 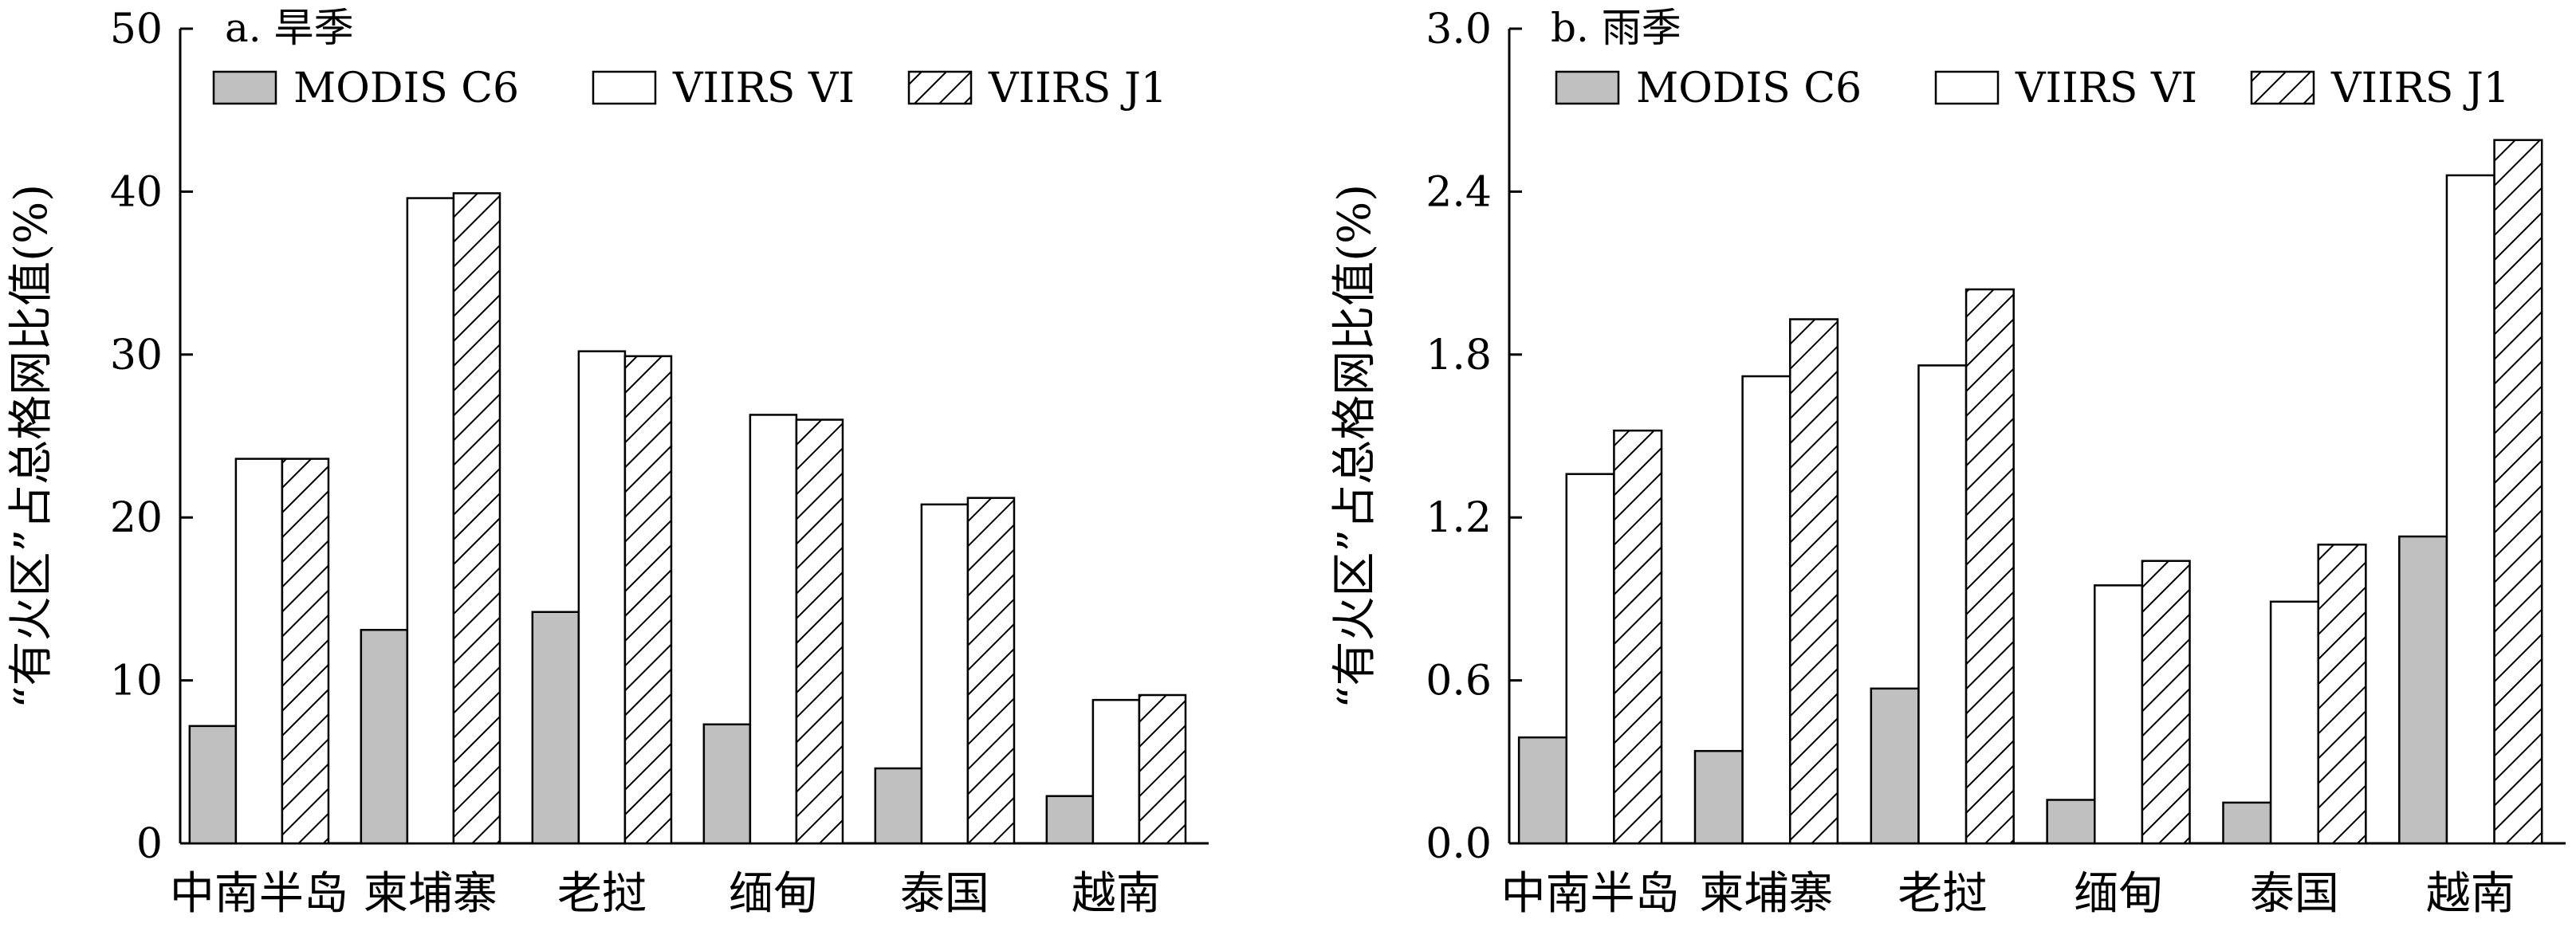 What do you see at coordinates (1459, 355) in the screenshot?
I see `y-tick-label: 1.8` at bounding box center [1459, 355].